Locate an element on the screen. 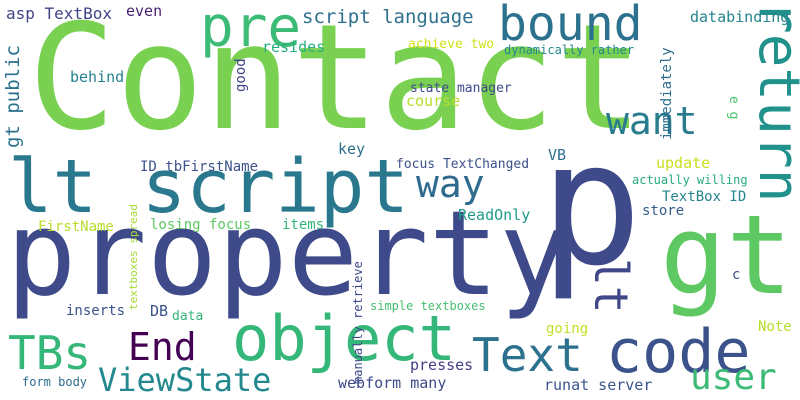 This screenshot has width=800, height=400. word-db: DB is located at coordinates (159, 311).